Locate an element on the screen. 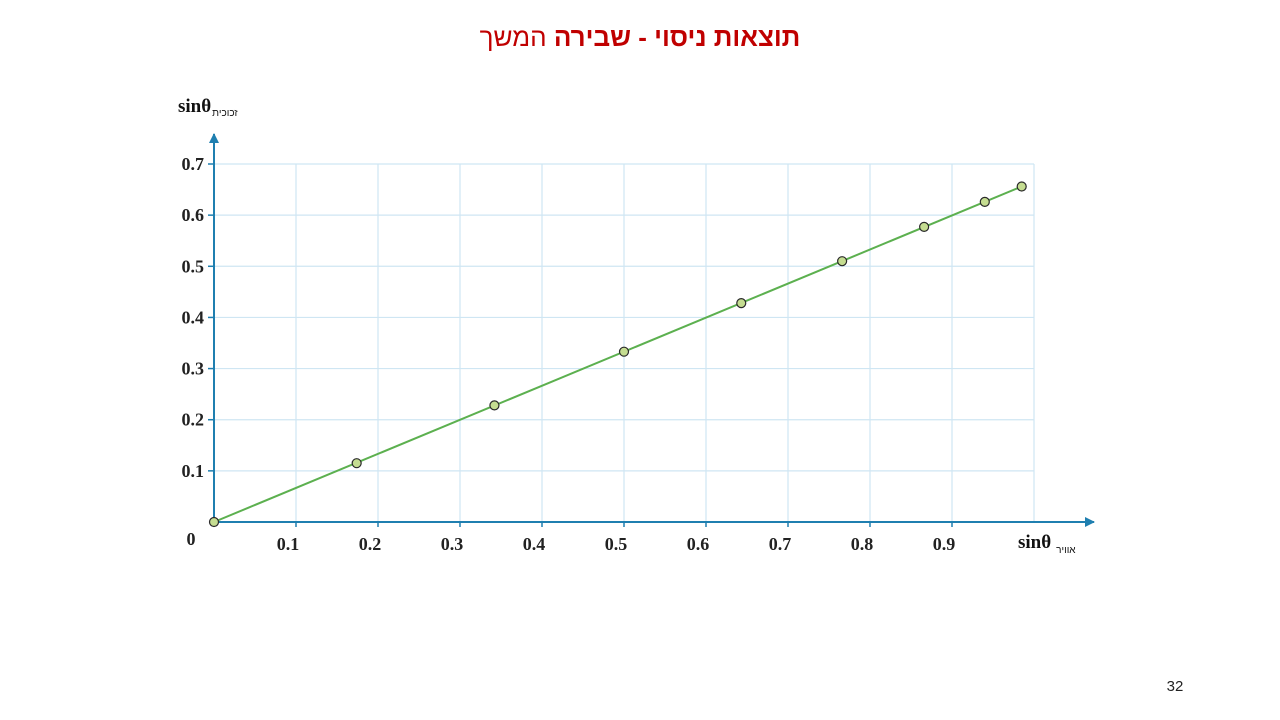  y-tick-label: 0.2 is located at coordinates (193, 420).